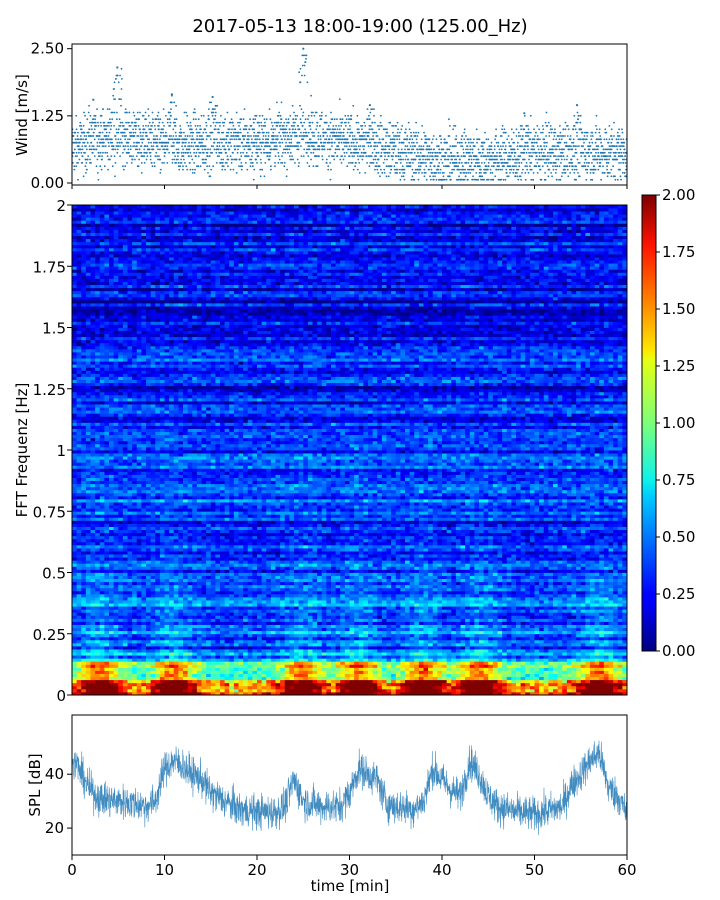 This screenshot has height=900, width=720. What do you see at coordinates (320, 116) in the screenshot?
I see `wind-panel: 0.001.252.50 Wind [m/s]` at bounding box center [320, 116].